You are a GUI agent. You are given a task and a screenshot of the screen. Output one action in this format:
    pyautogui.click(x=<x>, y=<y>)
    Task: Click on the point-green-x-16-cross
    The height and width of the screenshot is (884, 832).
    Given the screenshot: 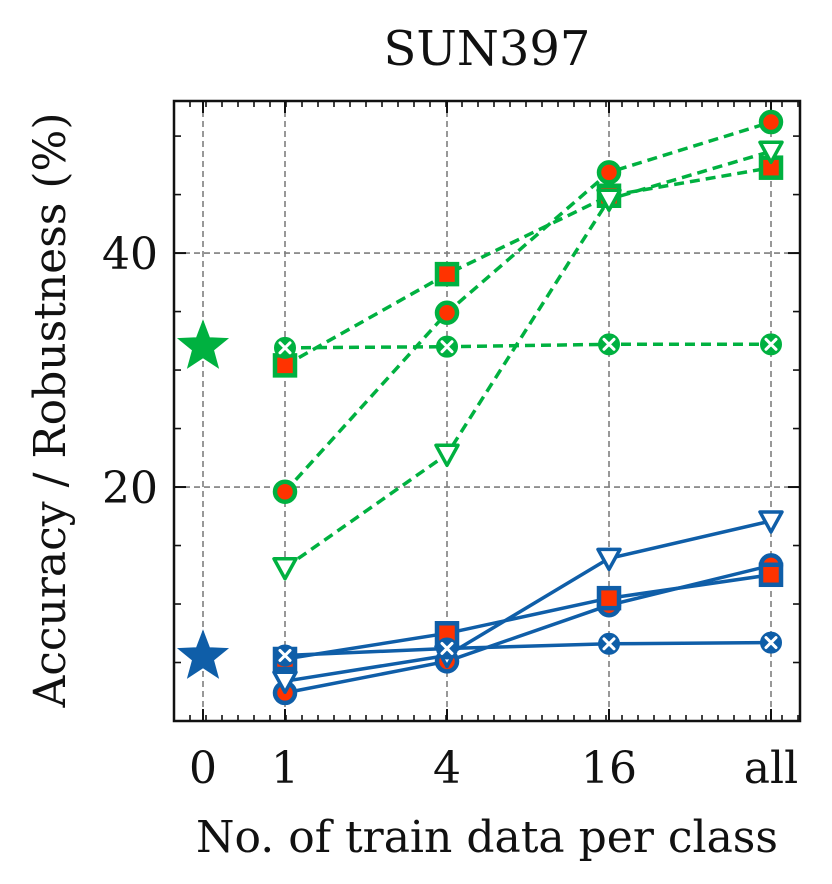 What is the action you would take?
    pyautogui.click(x=609, y=344)
    